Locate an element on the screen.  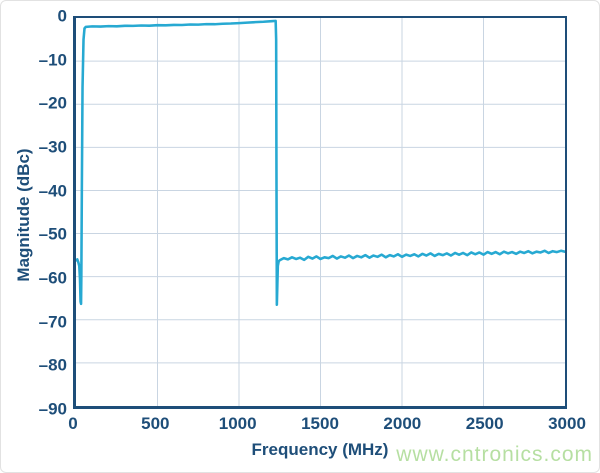
y-tick-label: –80 is located at coordinates (52, 365).